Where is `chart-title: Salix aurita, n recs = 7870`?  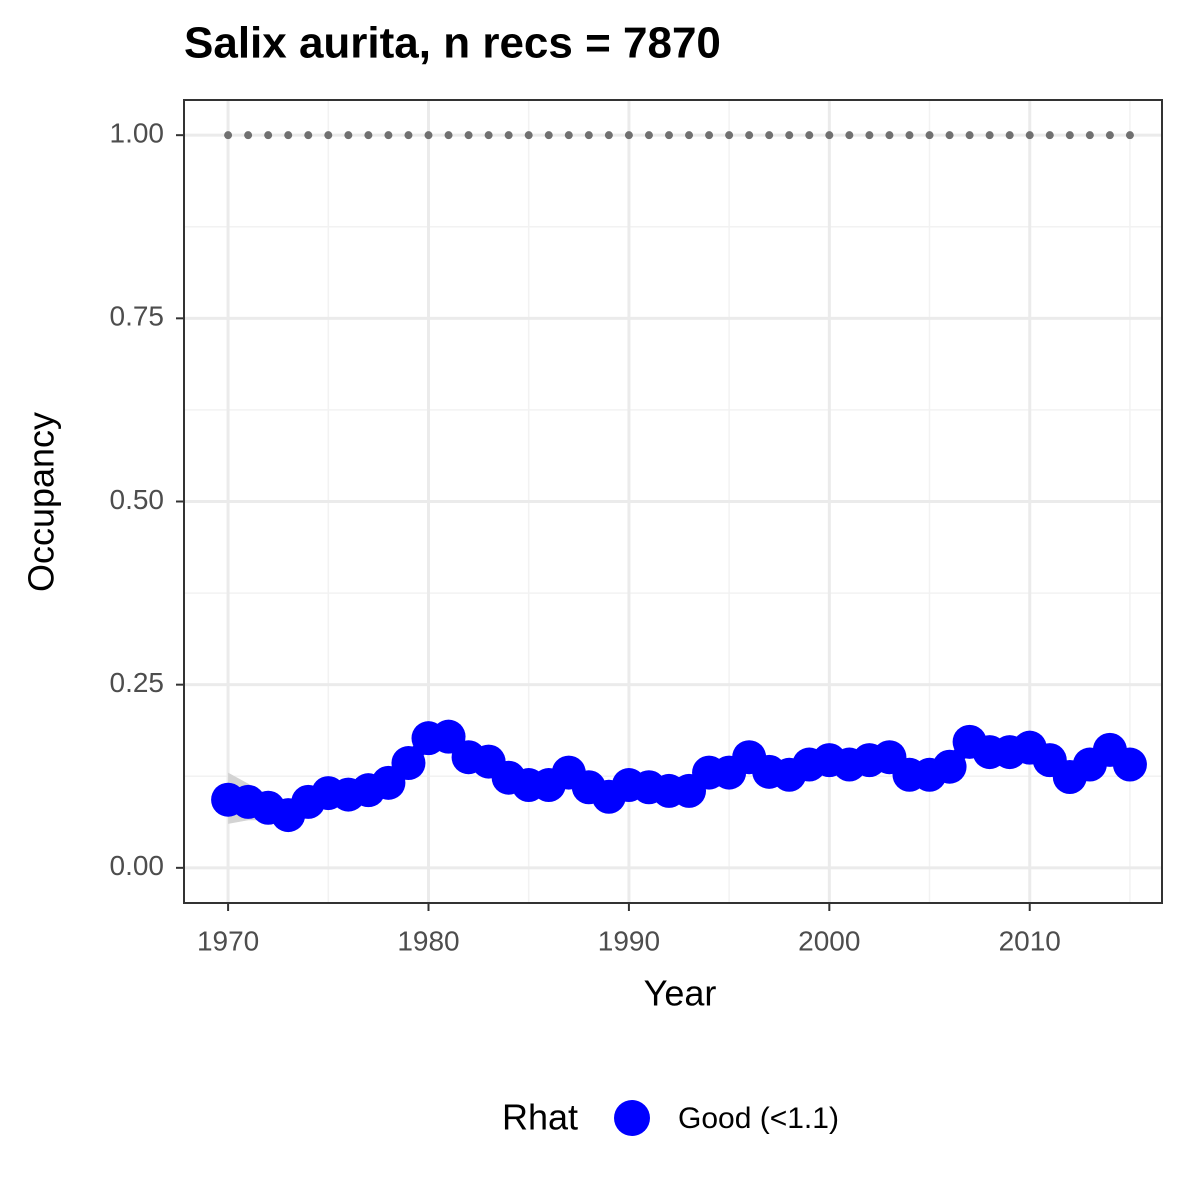
chart-title: Salix aurita, n recs = 7870 is located at coordinates (452, 43).